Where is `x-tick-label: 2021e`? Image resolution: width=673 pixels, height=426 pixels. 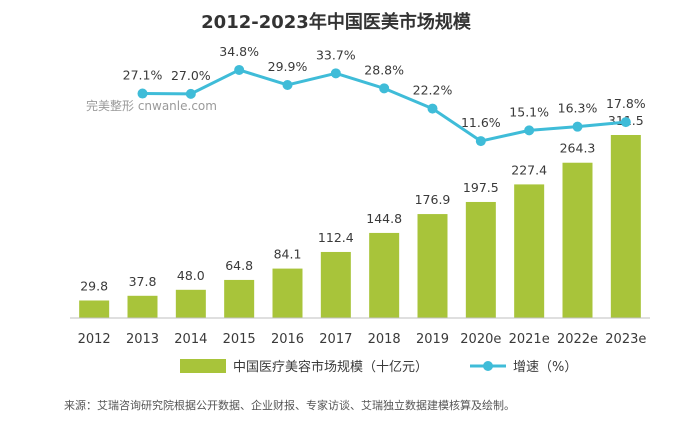 x-tick-label: 2021e is located at coordinates (529, 339).